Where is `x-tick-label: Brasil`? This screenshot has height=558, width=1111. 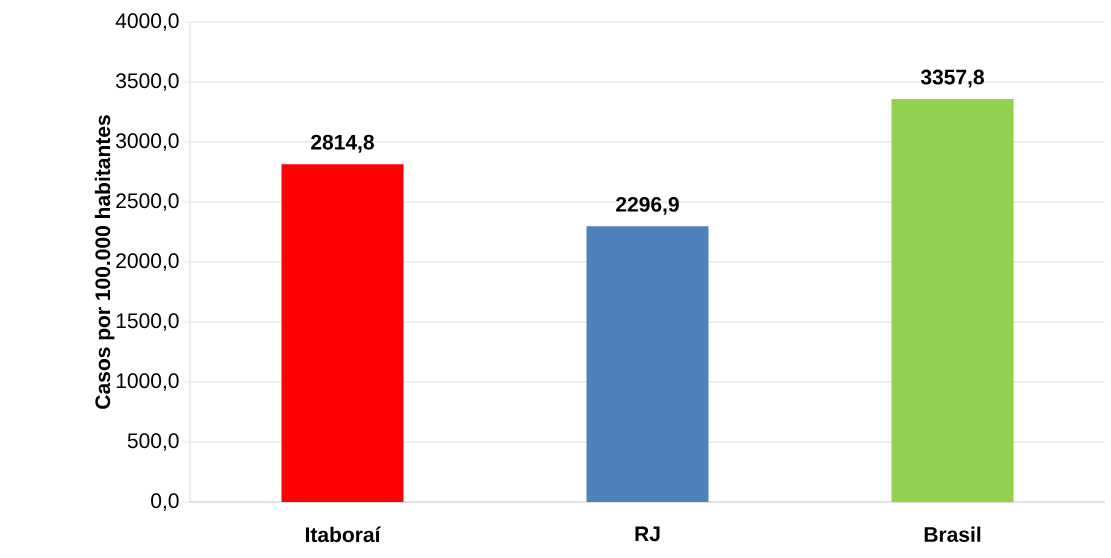 x-tick-label: Brasil is located at coordinates (952, 534).